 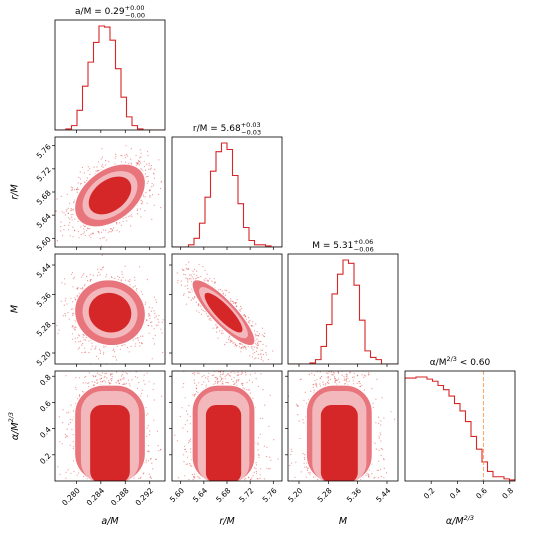 What do you see at coordinates (460, 428) in the screenshot?
I see `histogram-alpha` at bounding box center [460, 428].